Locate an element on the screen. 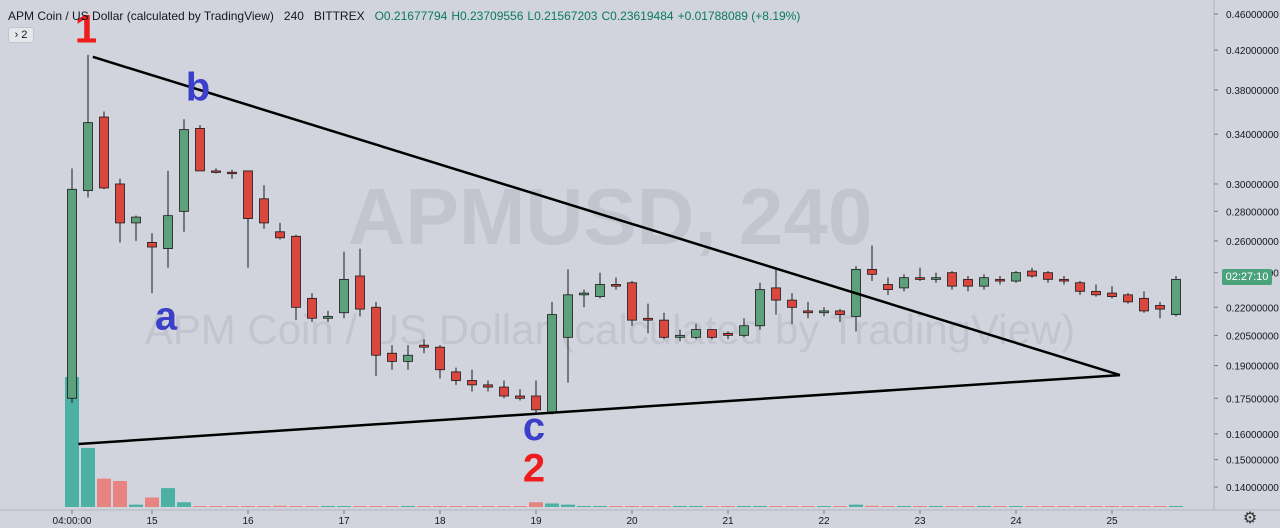 The height and width of the screenshot is (528, 1280). price-tick-label: 0.16000000 is located at coordinates (1252, 435).